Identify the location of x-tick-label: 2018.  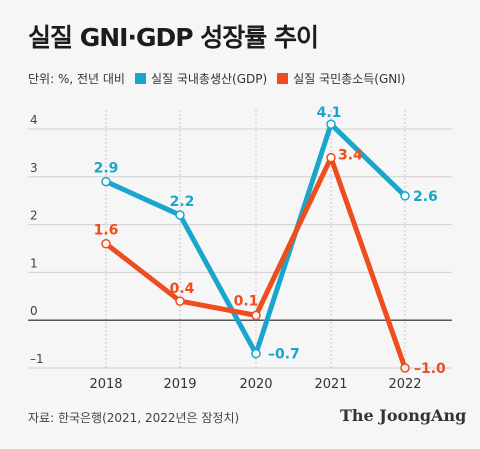
(105, 384).